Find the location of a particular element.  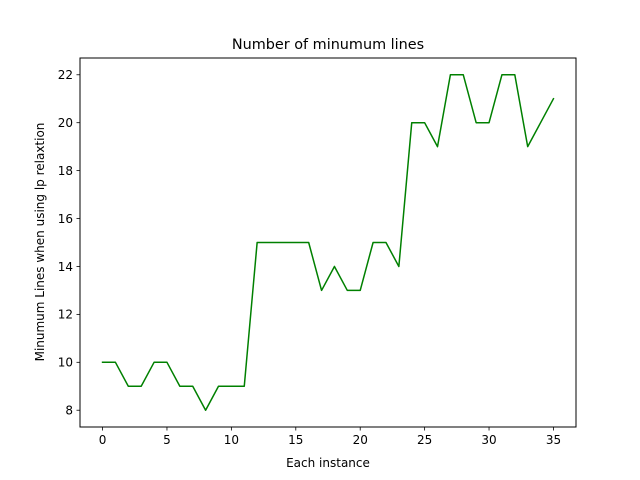

x-tick-label: 0 is located at coordinates (103, 440).